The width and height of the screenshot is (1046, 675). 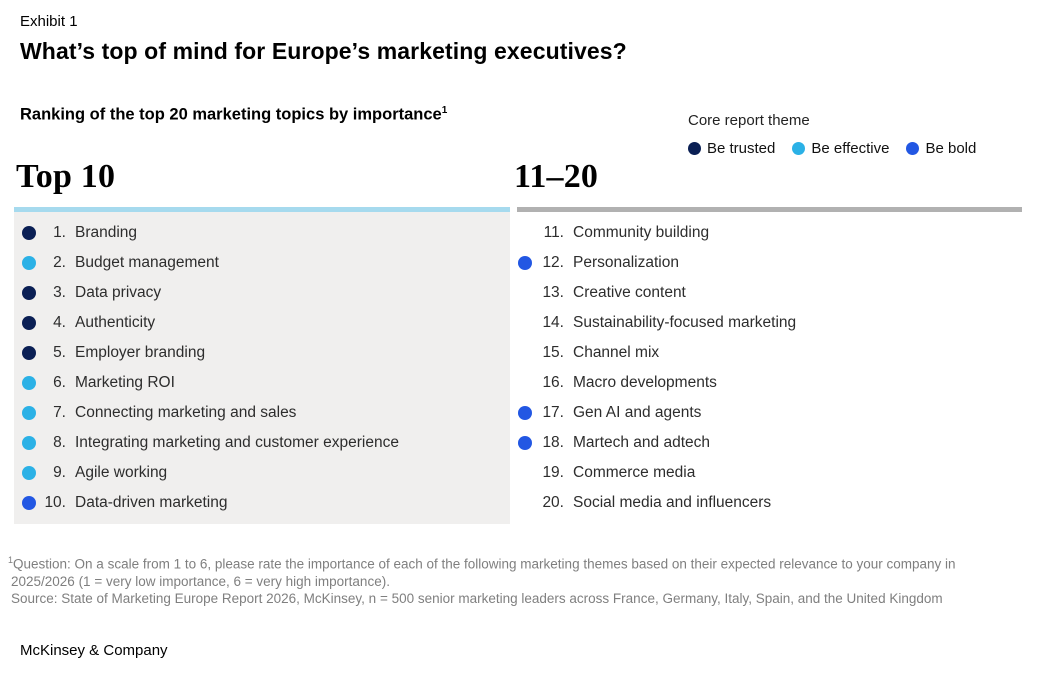 What do you see at coordinates (629, 292) in the screenshot?
I see `topic-label: Creative content` at bounding box center [629, 292].